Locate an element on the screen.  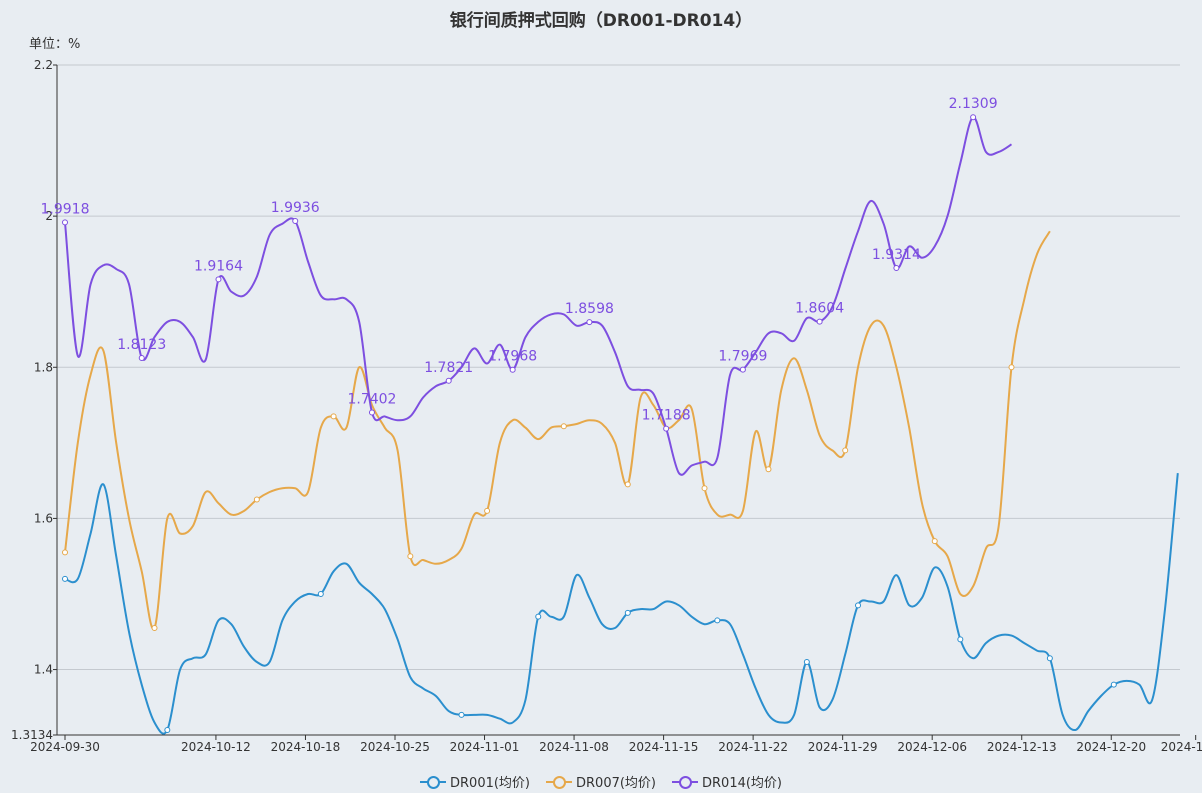
data-label: 1.9918 is located at coordinates (65, 209).